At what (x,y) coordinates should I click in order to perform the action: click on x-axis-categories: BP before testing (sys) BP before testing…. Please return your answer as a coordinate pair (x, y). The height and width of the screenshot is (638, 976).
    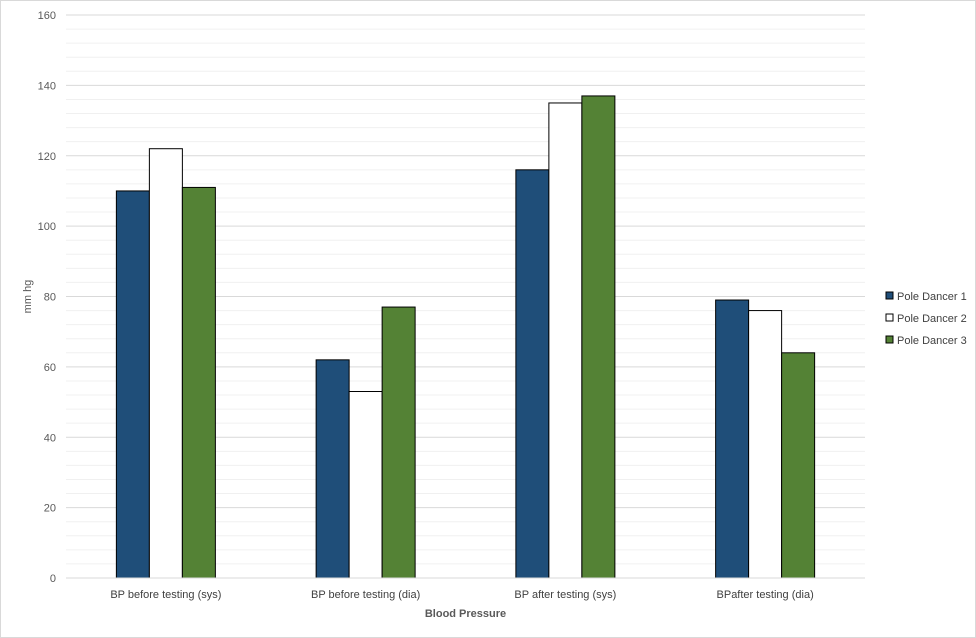
    Looking at the image, I should click on (461, 595).